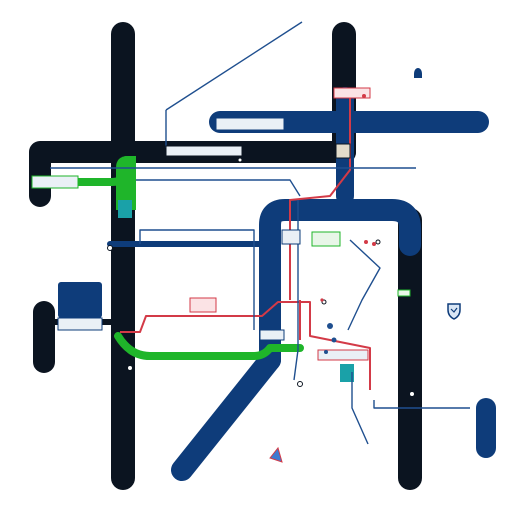 The image size is (512, 512). I want to click on thin-line-cross-b, so click(218, 188).